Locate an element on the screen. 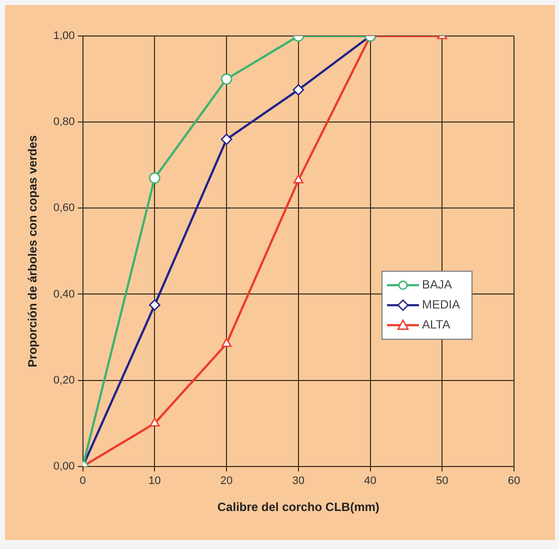  x-tick-label: 40 is located at coordinates (370, 481).